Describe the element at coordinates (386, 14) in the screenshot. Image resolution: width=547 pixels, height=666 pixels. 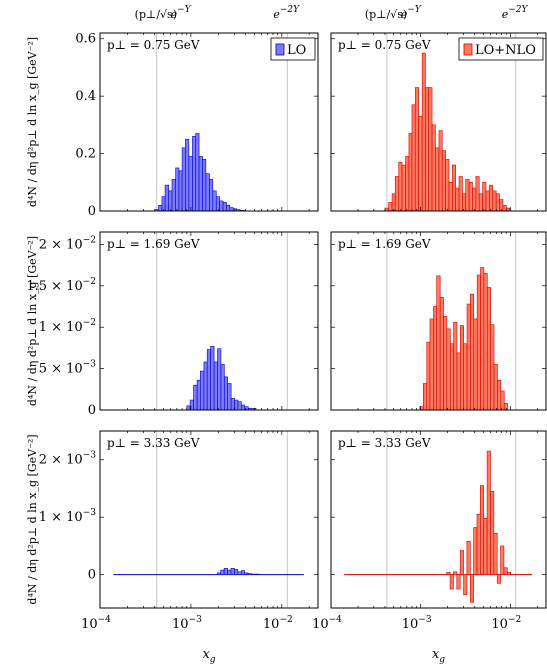
I see `top-label-peY: (p⊥/√s)` at that location.